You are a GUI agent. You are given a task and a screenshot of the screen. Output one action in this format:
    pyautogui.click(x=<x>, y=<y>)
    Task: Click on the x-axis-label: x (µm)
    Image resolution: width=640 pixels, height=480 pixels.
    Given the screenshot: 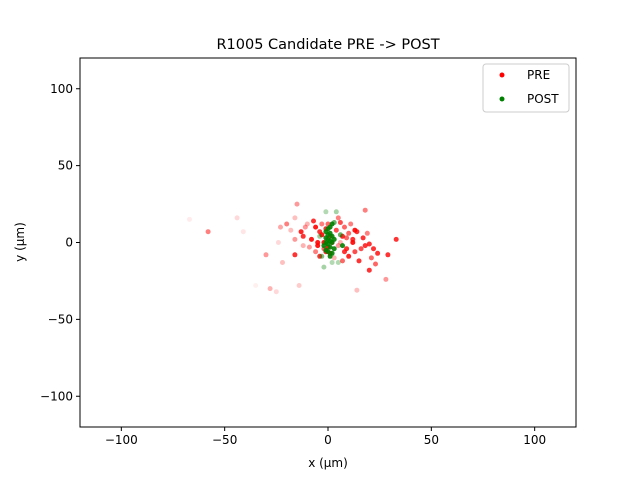 What is the action you would take?
    pyautogui.click(x=328, y=463)
    